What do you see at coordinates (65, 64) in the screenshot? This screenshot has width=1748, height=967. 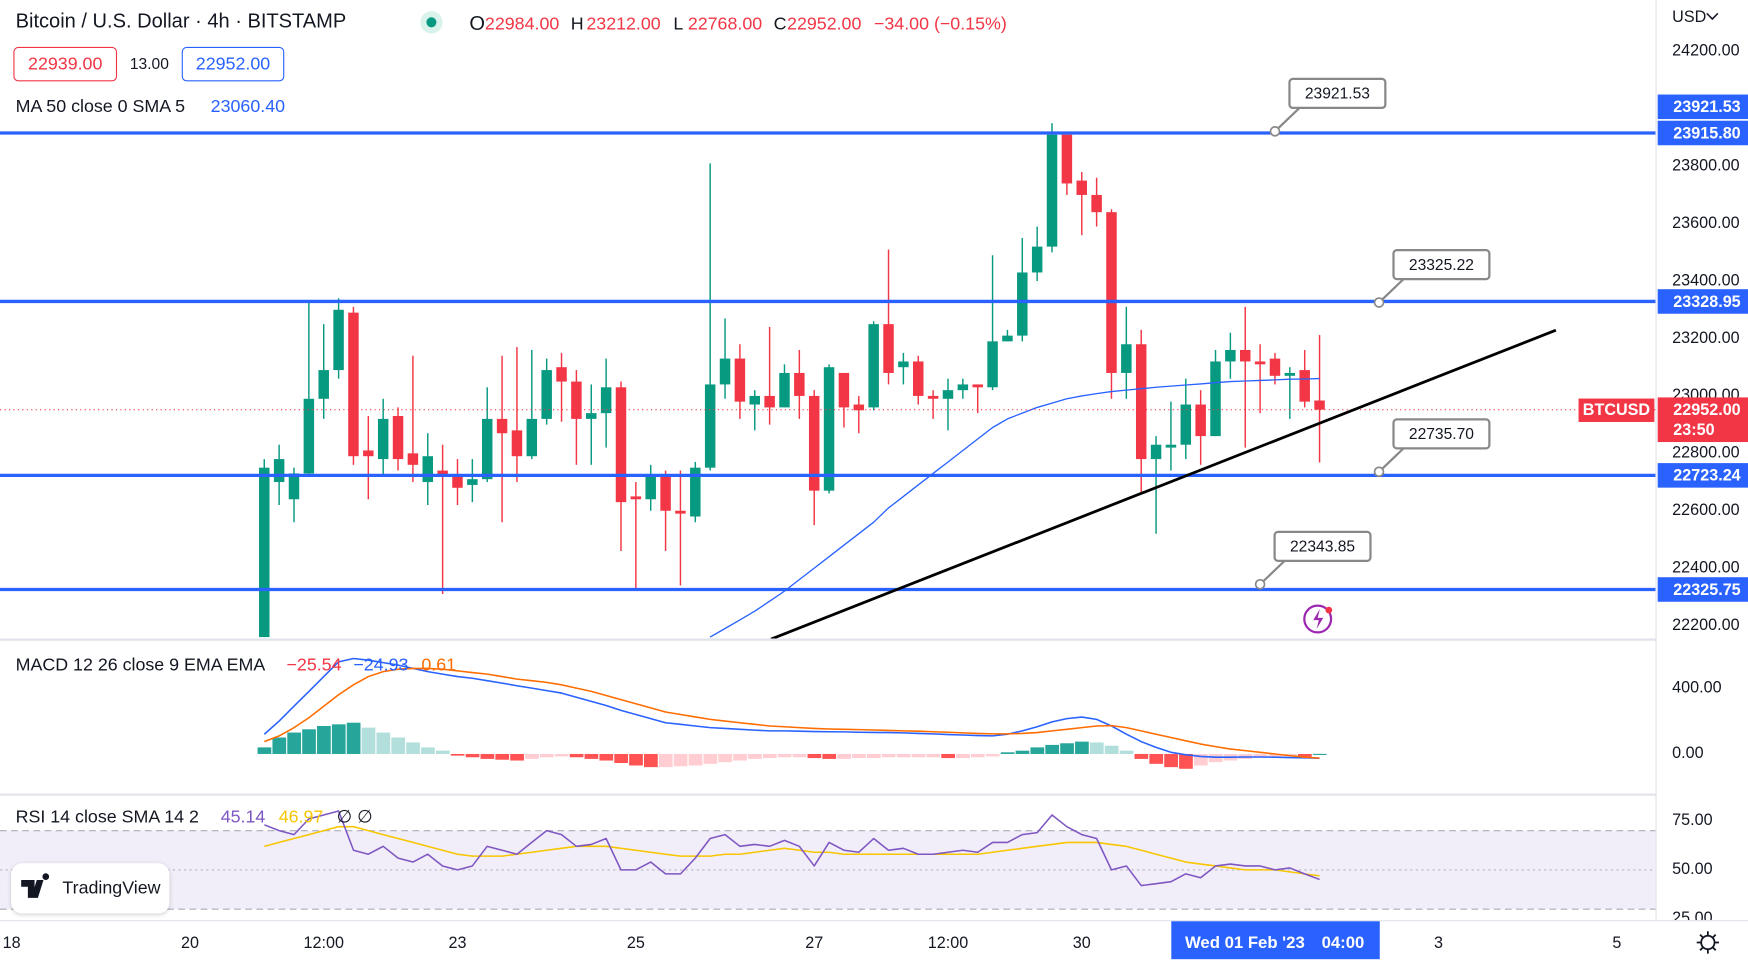 I see `bid-box` at bounding box center [65, 64].